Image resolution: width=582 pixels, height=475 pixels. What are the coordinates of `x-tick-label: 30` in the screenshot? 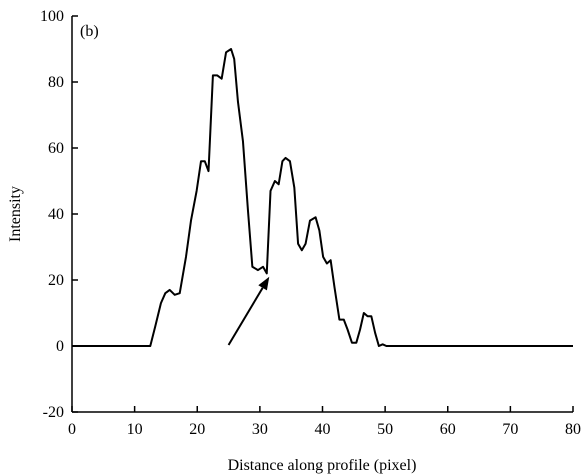 It's located at (260, 429).